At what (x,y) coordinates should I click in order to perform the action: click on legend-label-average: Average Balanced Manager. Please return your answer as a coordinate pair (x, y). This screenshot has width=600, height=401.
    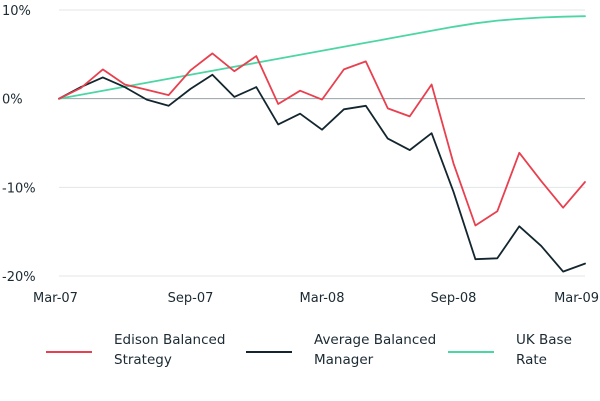
    Looking at the image, I should click on (375, 350).